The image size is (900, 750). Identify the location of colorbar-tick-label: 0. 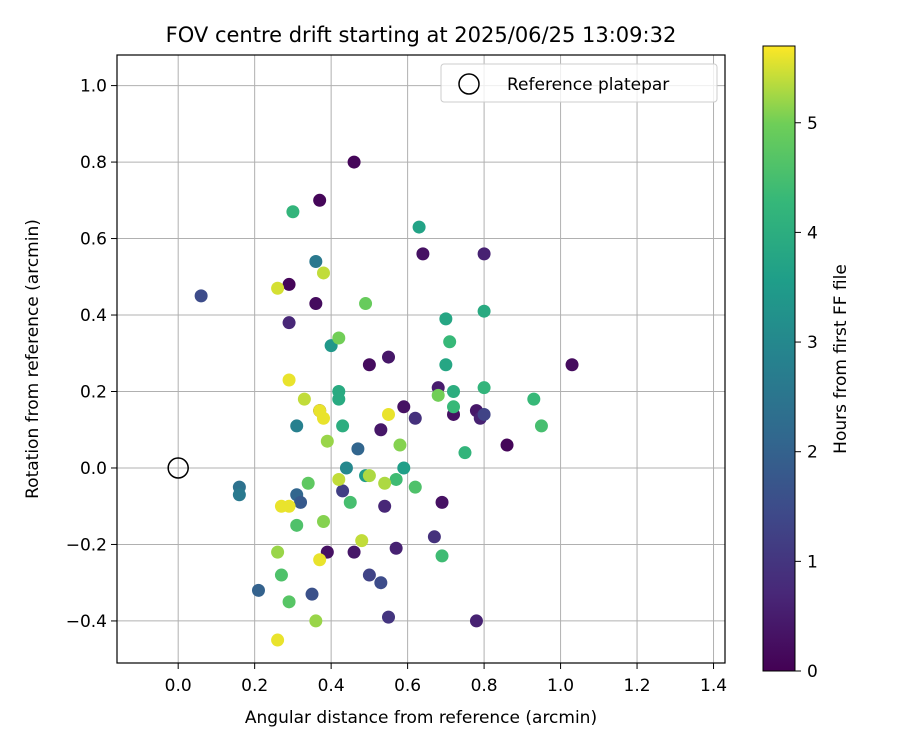
(812, 672).